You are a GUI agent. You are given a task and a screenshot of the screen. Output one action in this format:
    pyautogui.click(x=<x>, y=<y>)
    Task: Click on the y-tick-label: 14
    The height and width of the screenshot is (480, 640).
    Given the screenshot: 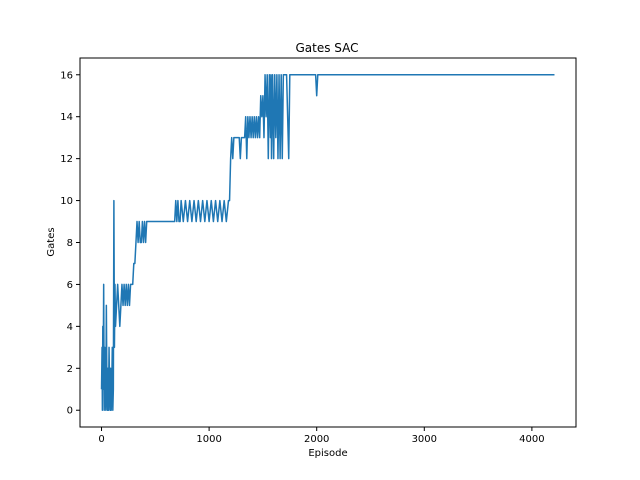 What is the action you would take?
    pyautogui.click(x=66, y=117)
    